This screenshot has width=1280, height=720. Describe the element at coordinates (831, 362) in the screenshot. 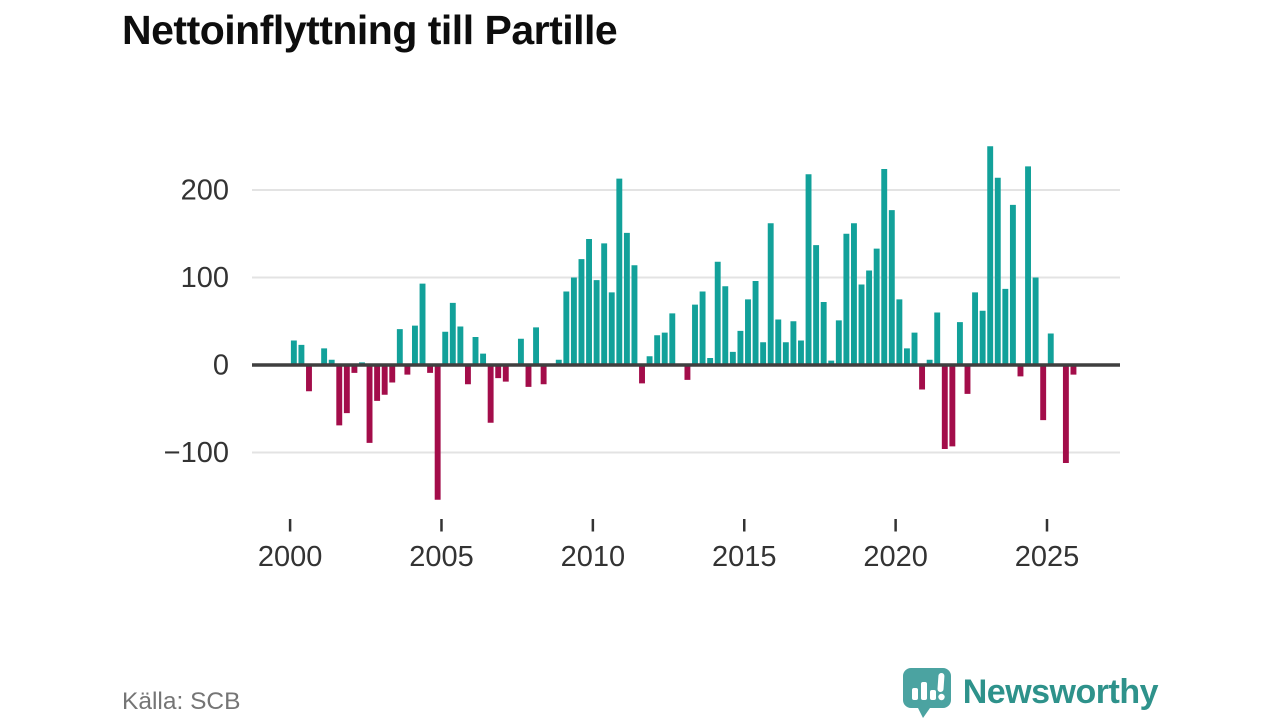

I see `bar-2017-q4` at that location.